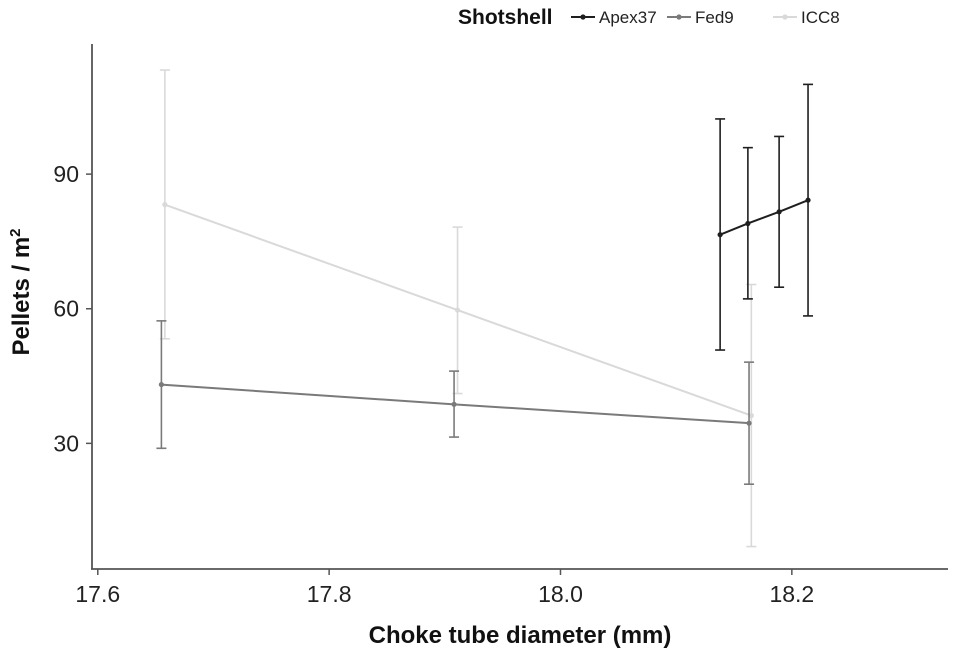  Describe the element at coordinates (15, 232) in the screenshot. I see `y-axis-title-superscript: 2` at that location.